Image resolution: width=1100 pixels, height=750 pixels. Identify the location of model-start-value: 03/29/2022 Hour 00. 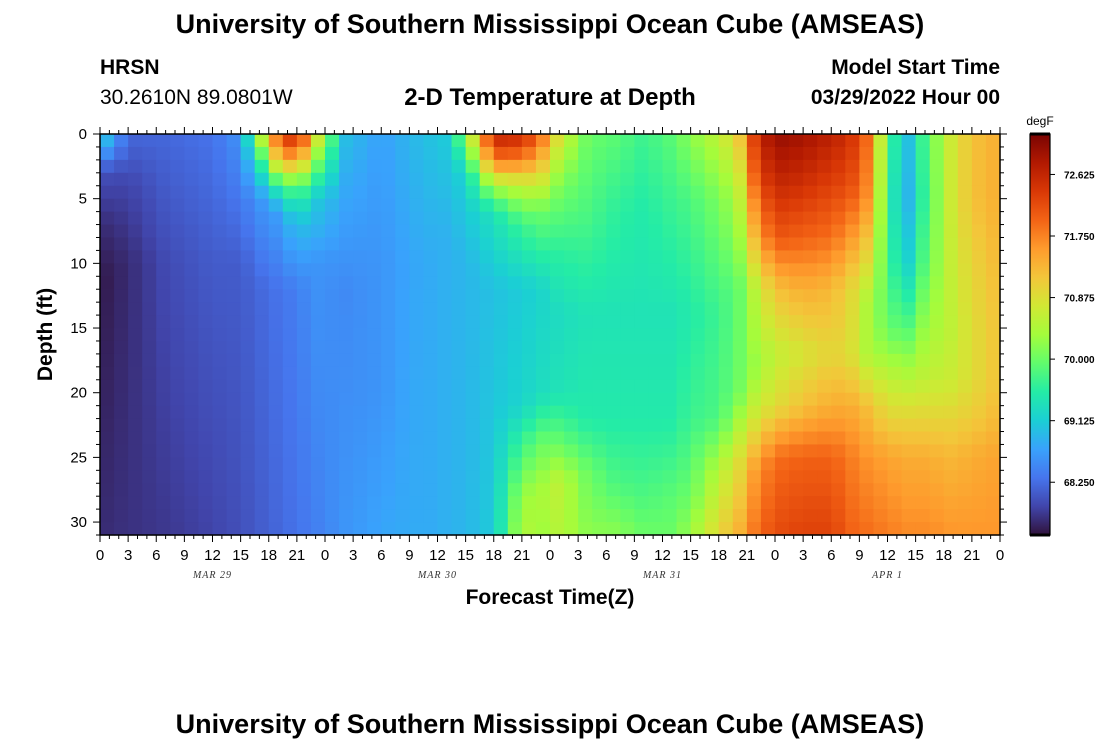
(905, 97).